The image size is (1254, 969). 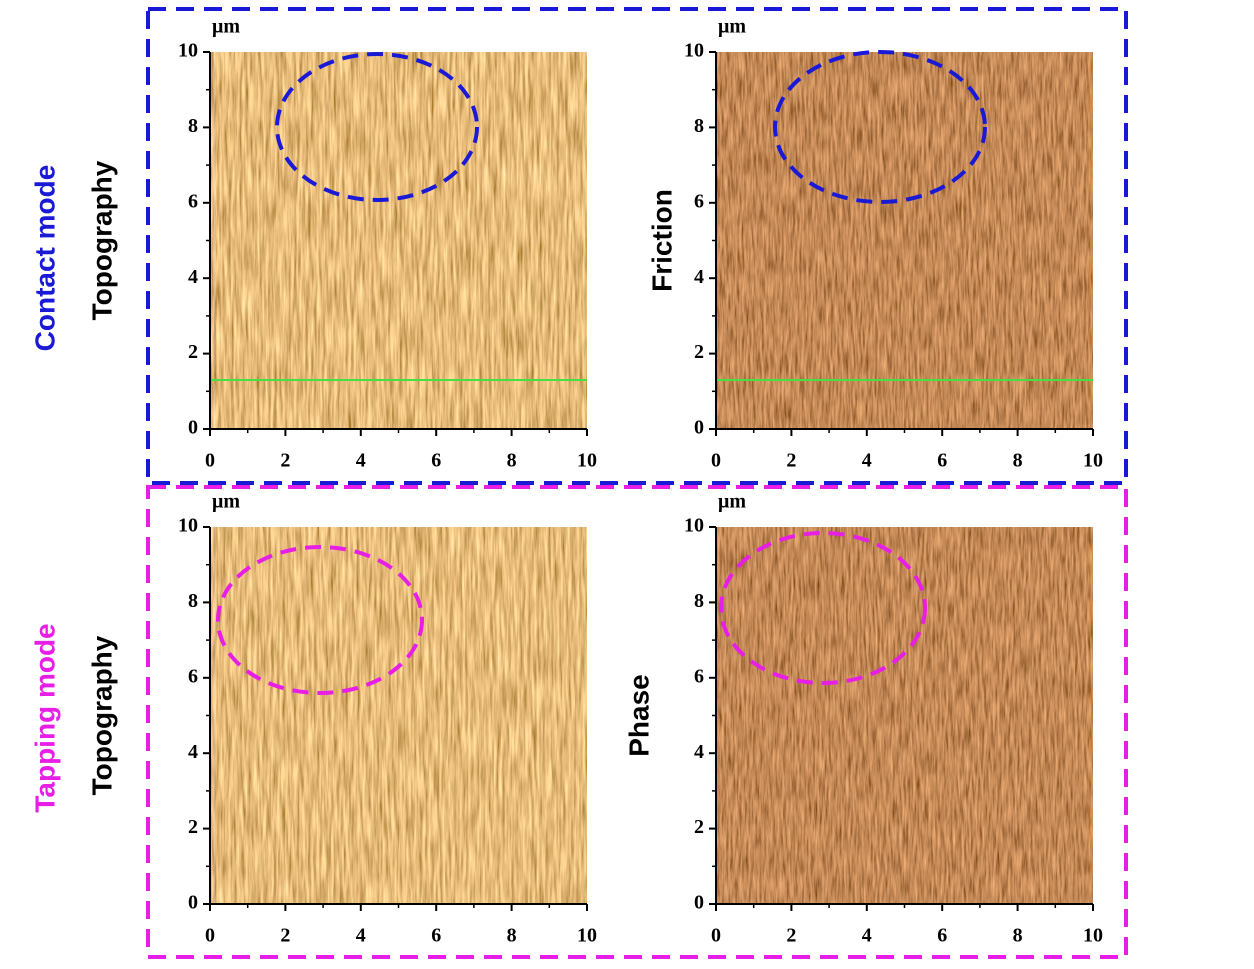 I want to click on group-label: Tapping mode, so click(x=44, y=717).